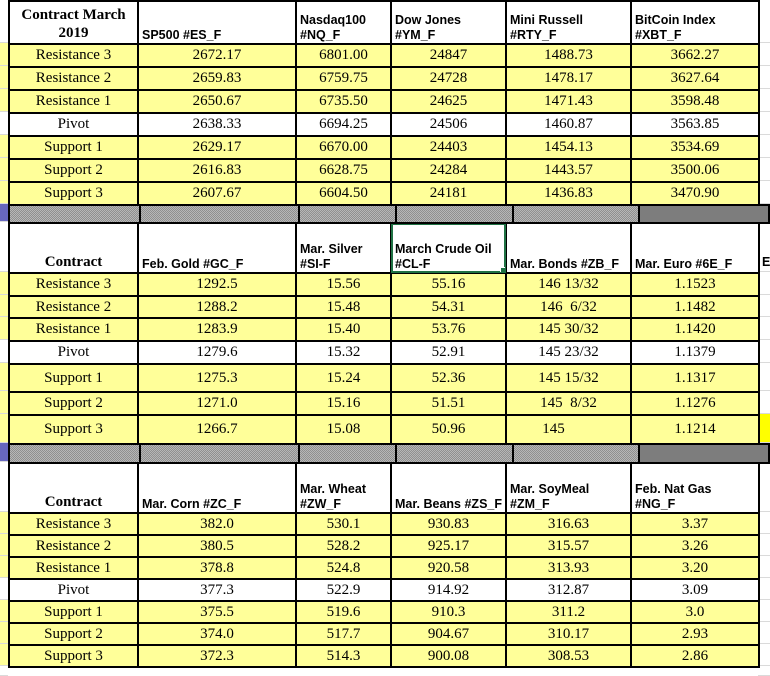  I want to click on value-cell: 1.1379, so click(695, 352).